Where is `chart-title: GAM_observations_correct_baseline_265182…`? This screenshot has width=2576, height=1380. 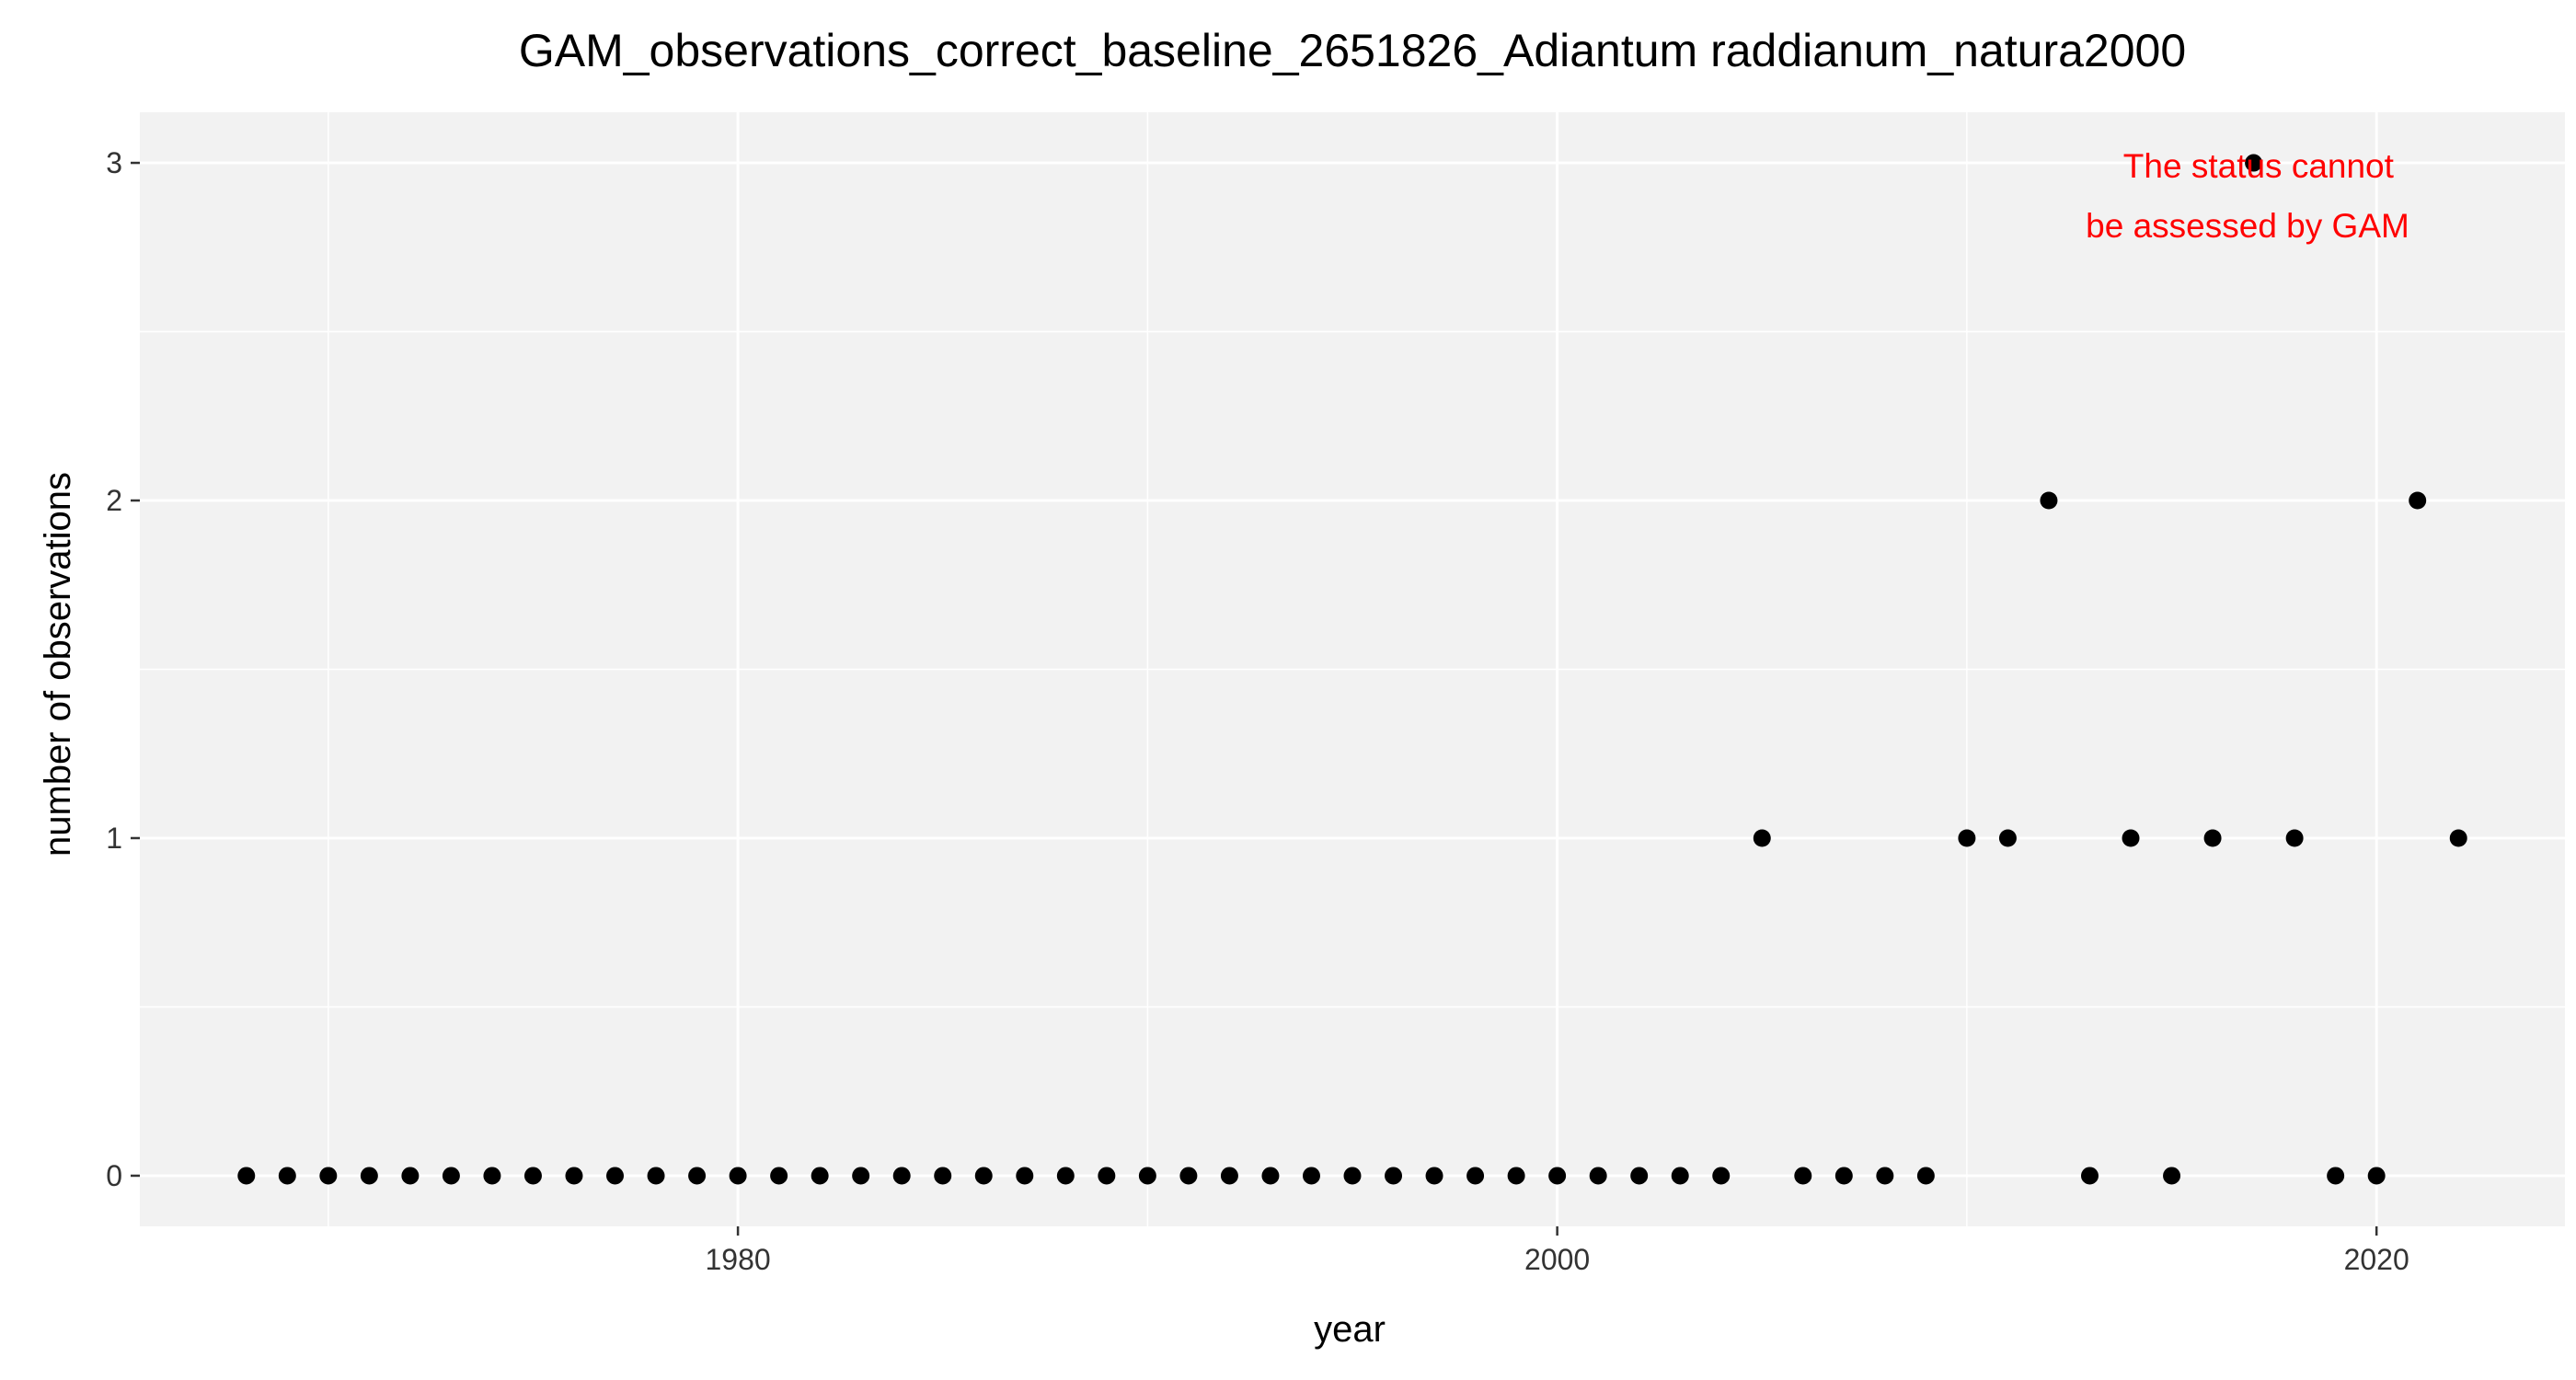 chart-title: GAM_observations_correct_baseline_265182… is located at coordinates (1352, 50).